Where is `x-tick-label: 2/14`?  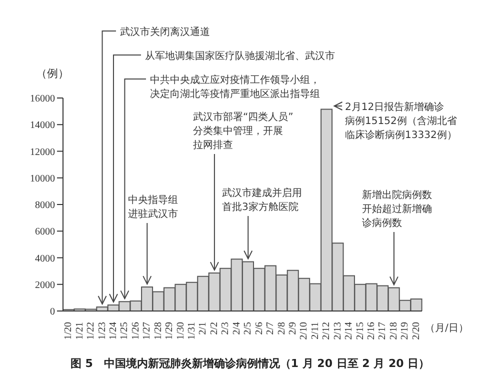 x-tick-label: 2/14 is located at coordinates (349, 331).